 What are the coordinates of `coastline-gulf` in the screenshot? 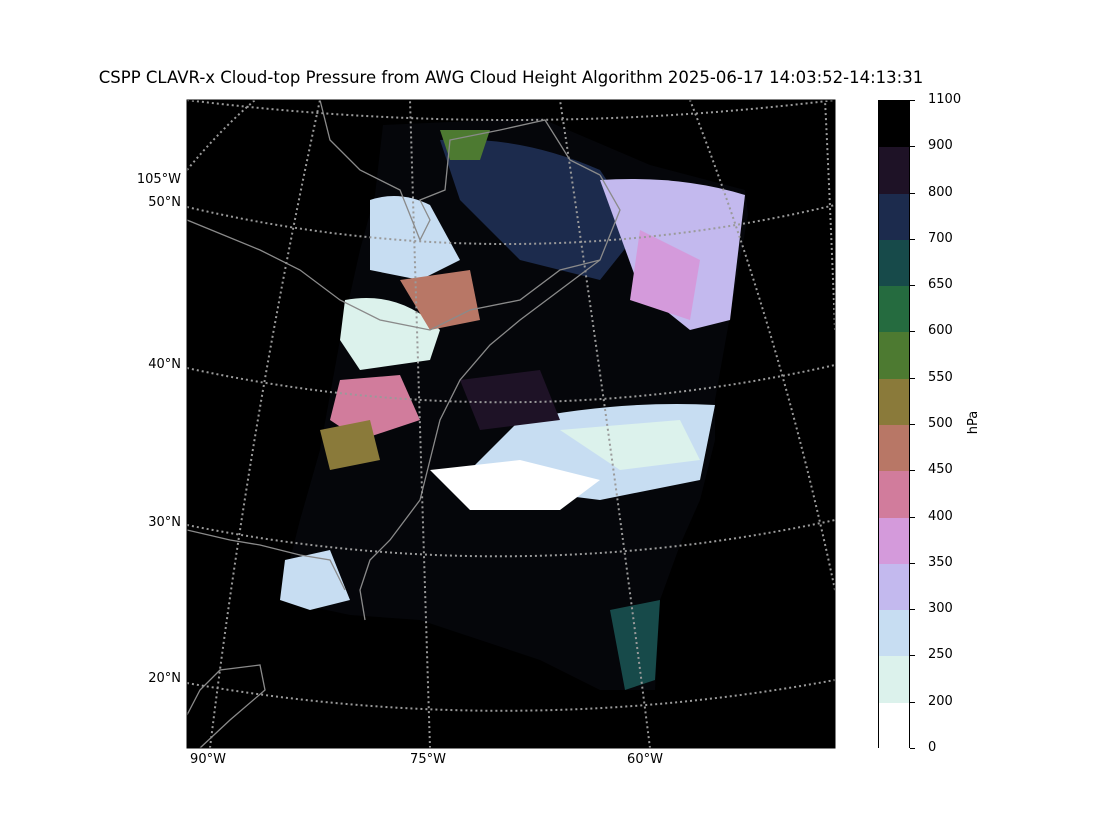 It's located at (266, 560).